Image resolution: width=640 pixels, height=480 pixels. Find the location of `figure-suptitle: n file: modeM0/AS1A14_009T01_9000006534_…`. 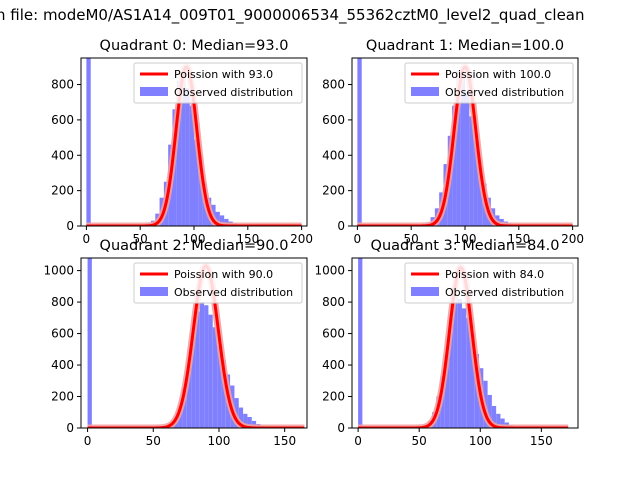

figure-suptitle: n file: modeM0/AS1A14_009T01_9000006534_… is located at coordinates (292, 15).